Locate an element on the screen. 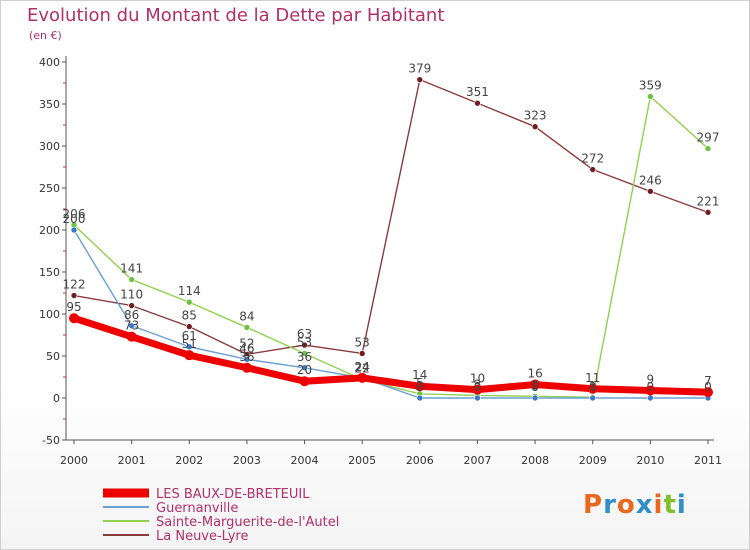 The image size is (750, 550). logo-letter: o is located at coordinates (626, 505).